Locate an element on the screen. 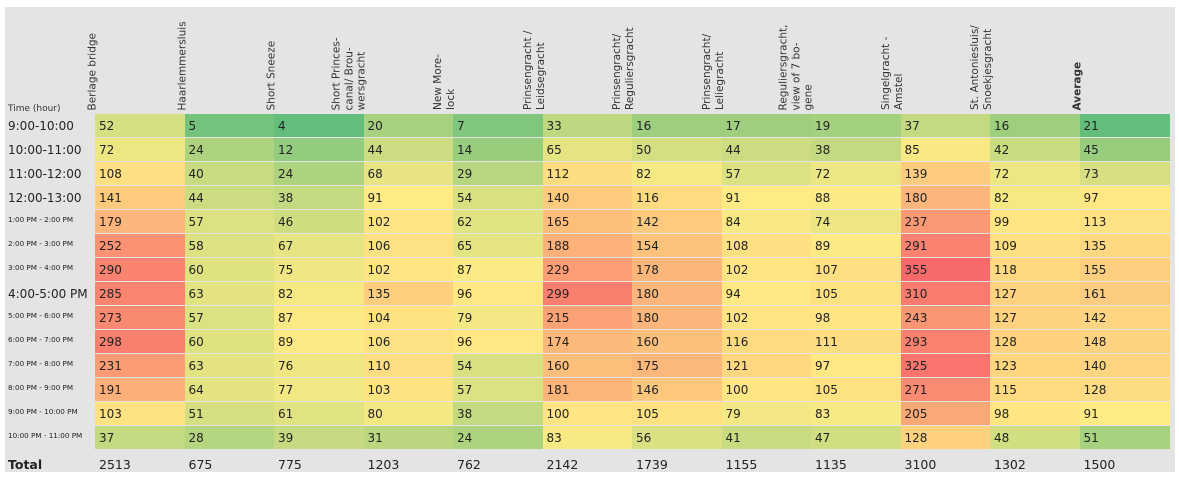 This screenshot has width=1179, height=479. heatmap-cell: 109 is located at coordinates (1035, 245).